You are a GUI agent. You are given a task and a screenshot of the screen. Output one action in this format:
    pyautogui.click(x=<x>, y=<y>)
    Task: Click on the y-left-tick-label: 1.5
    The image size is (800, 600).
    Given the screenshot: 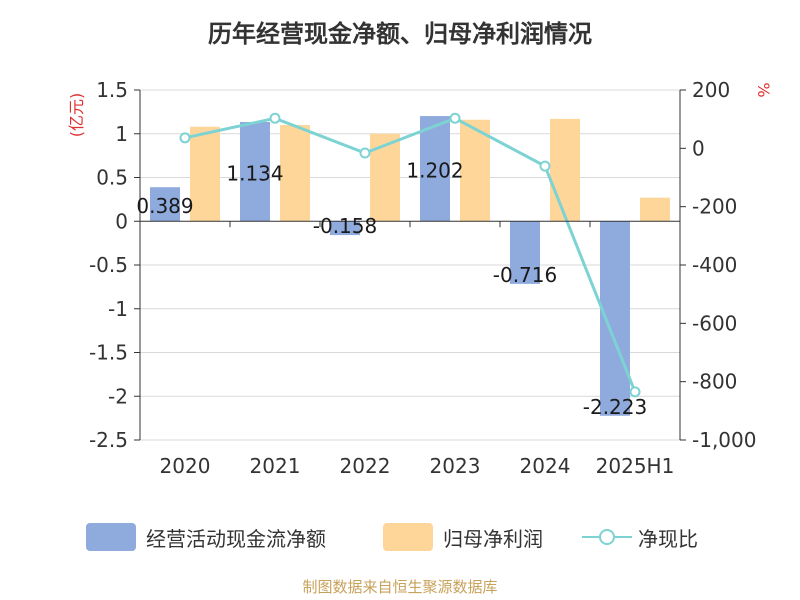 What is the action you would take?
    pyautogui.click(x=112, y=90)
    